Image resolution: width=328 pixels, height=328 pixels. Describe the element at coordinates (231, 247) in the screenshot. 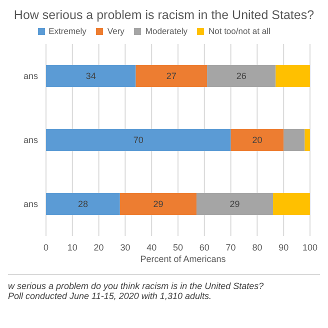

I see `x-tick-label: 70` at that location.